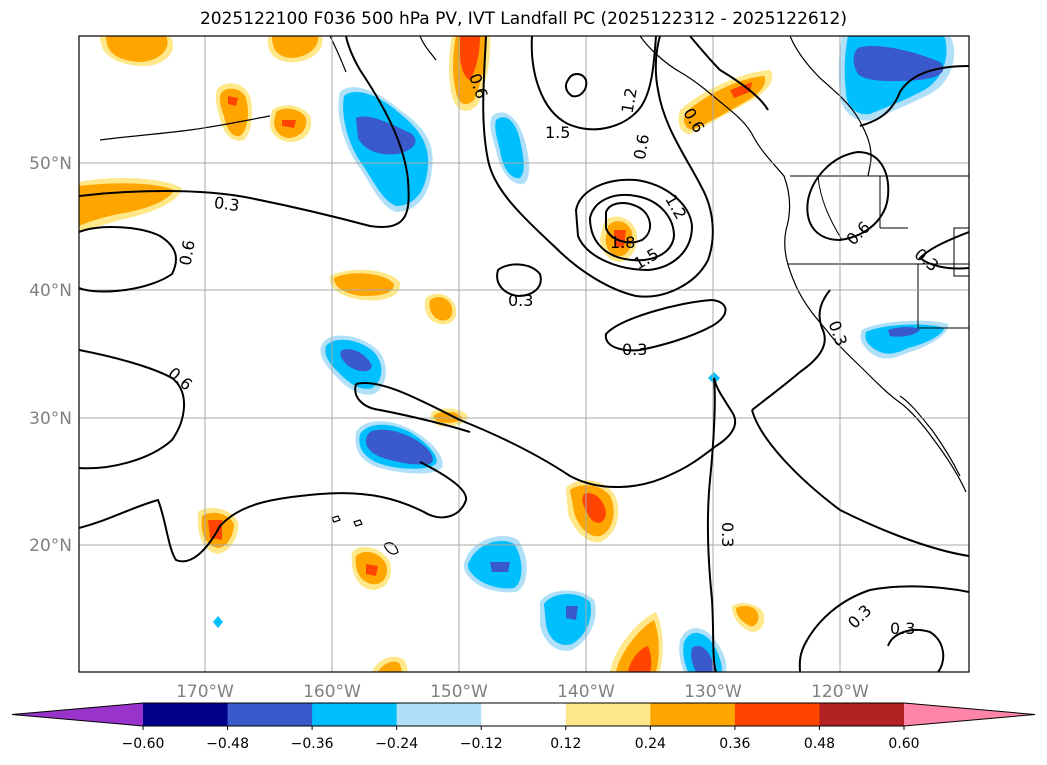 The height and width of the screenshot is (765, 1047). What do you see at coordinates (629, 100) in the screenshot?
I see `contour-label: 1.2` at bounding box center [629, 100].